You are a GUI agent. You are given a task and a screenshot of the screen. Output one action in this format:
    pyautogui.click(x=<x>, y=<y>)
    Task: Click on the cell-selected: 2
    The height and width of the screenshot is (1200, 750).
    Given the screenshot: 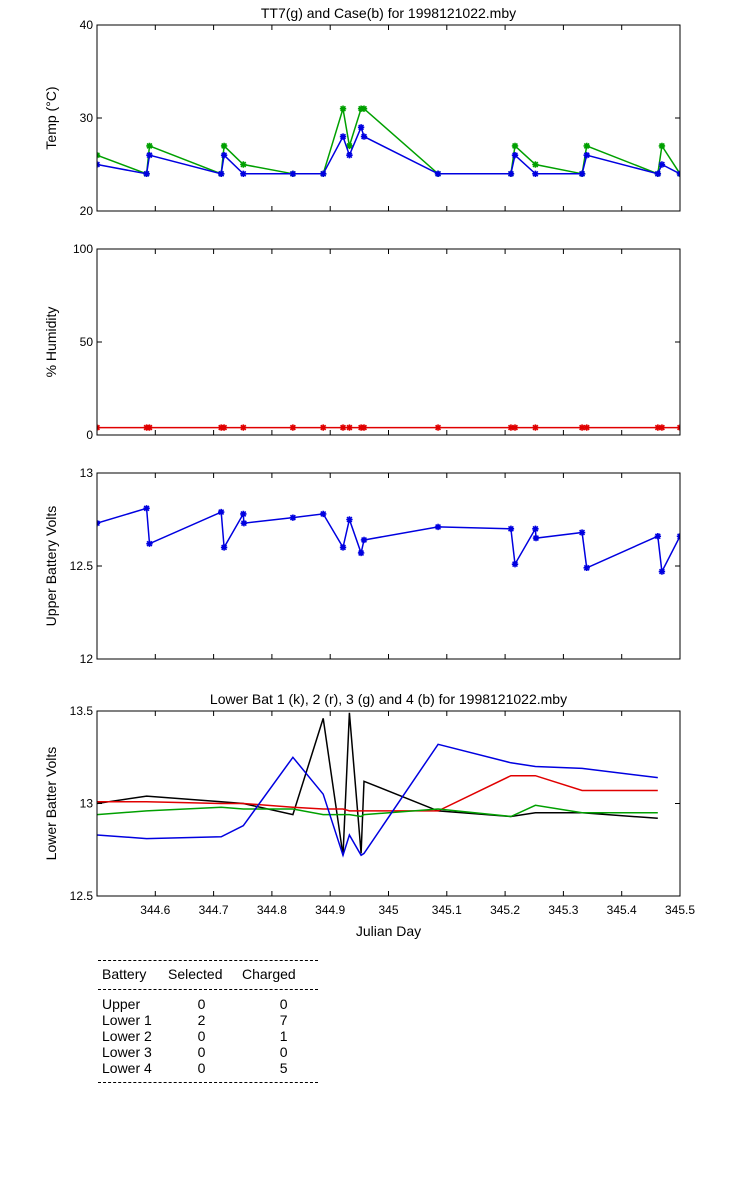 What is the action you would take?
    pyautogui.click(x=201, y=1020)
    